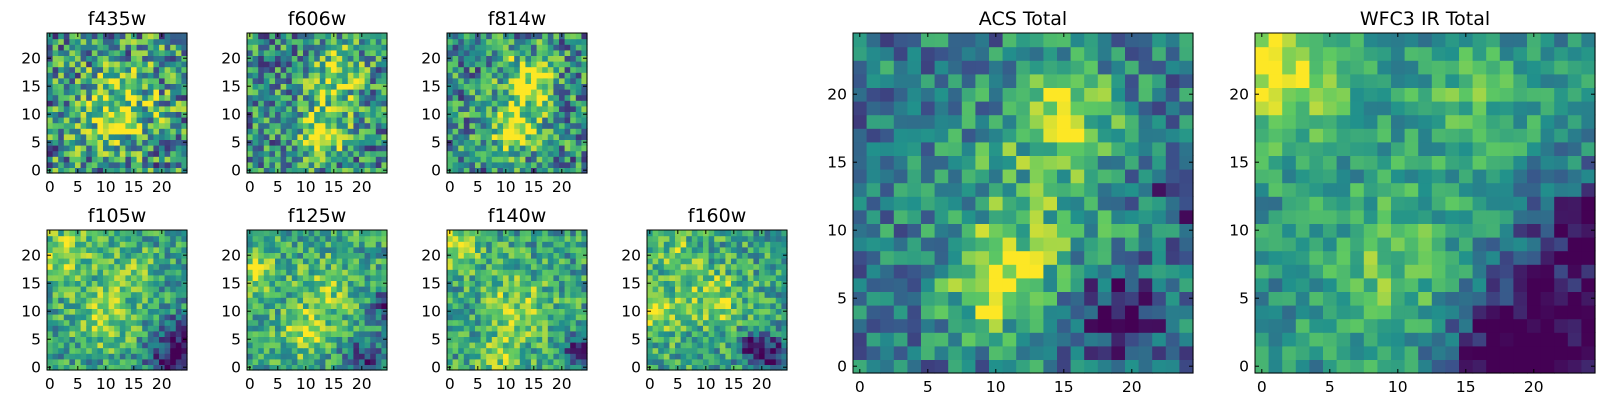 The width and height of the screenshot is (1600, 400). Describe the element at coordinates (236, 340) in the screenshot. I see `y-tick-label: 5` at that location.